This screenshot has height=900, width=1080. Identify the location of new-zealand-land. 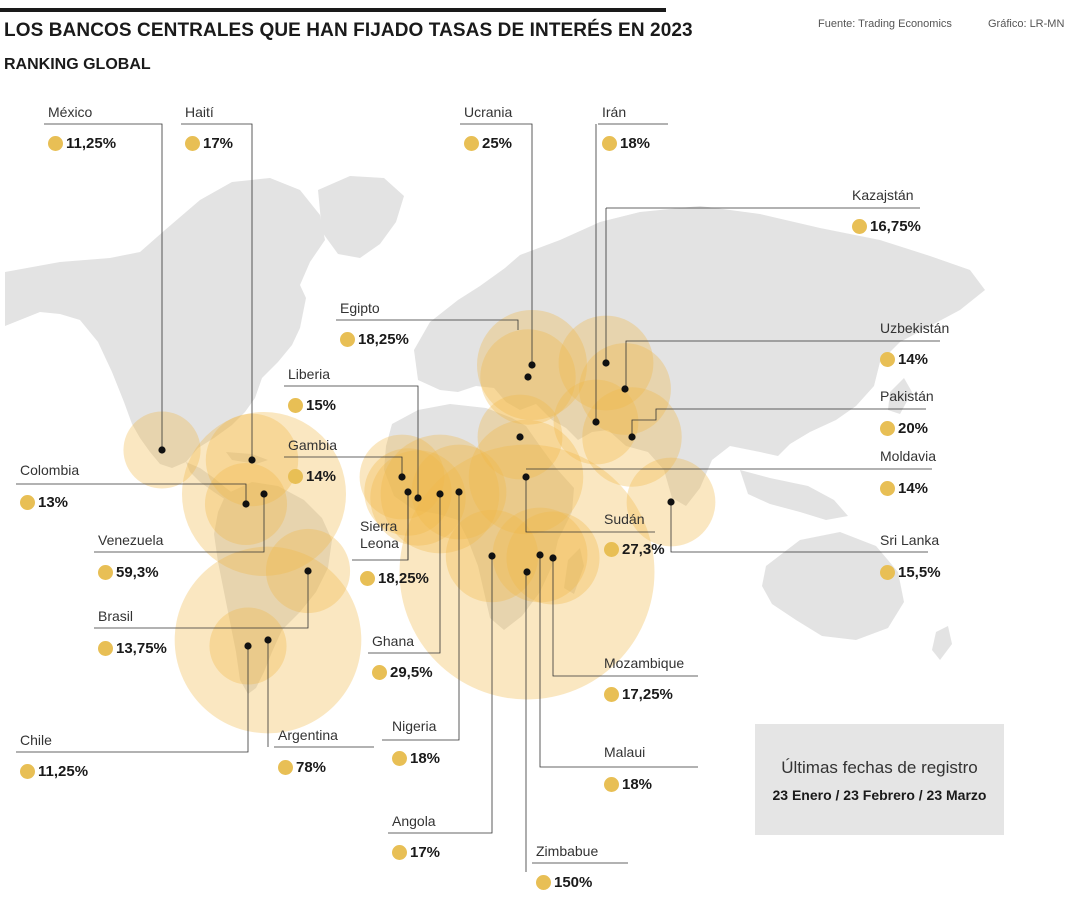
(942, 643).